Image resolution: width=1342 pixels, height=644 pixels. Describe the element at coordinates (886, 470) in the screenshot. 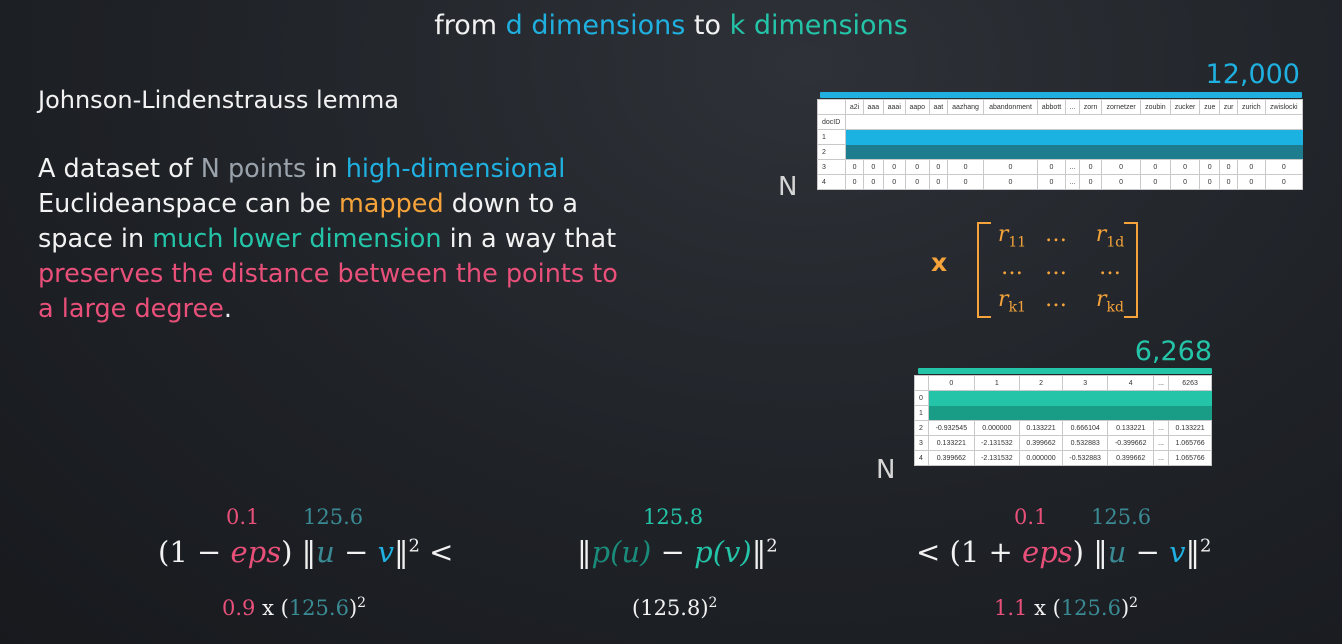

I see `table2-n-label: N` at that location.